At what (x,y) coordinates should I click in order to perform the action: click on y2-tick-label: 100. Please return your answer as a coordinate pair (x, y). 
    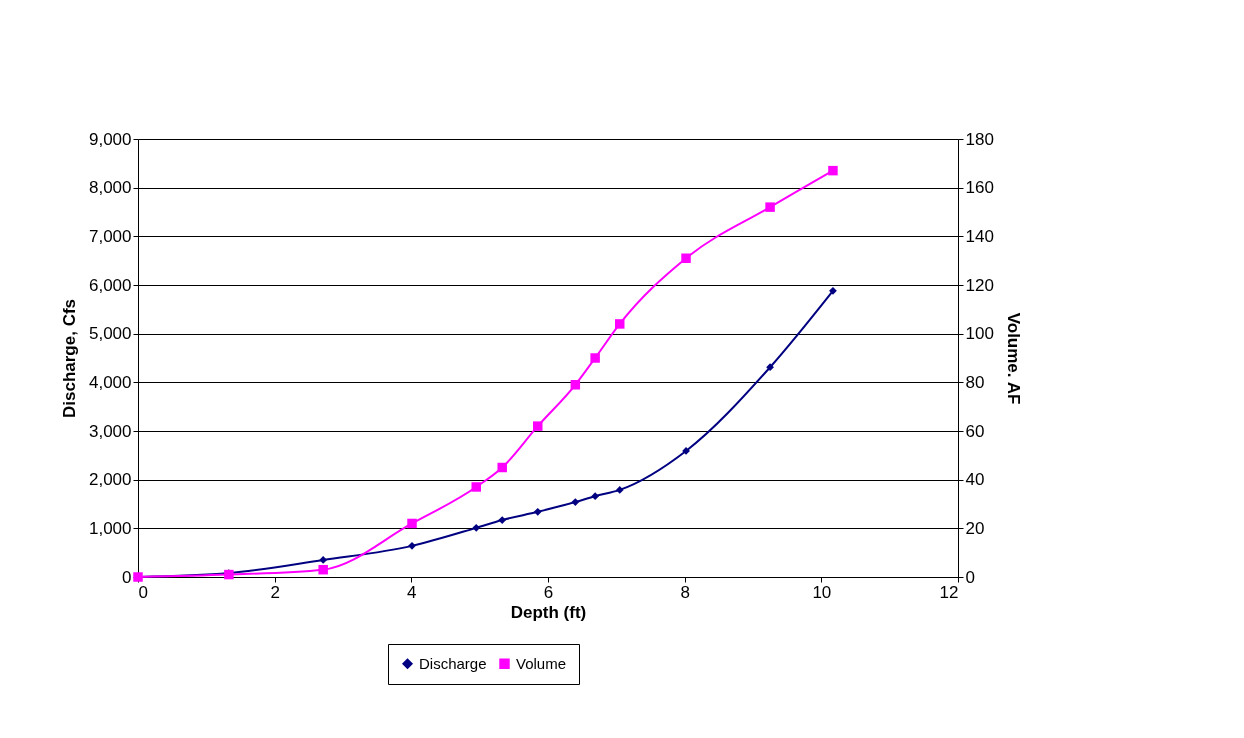
    Looking at the image, I should click on (979, 334).